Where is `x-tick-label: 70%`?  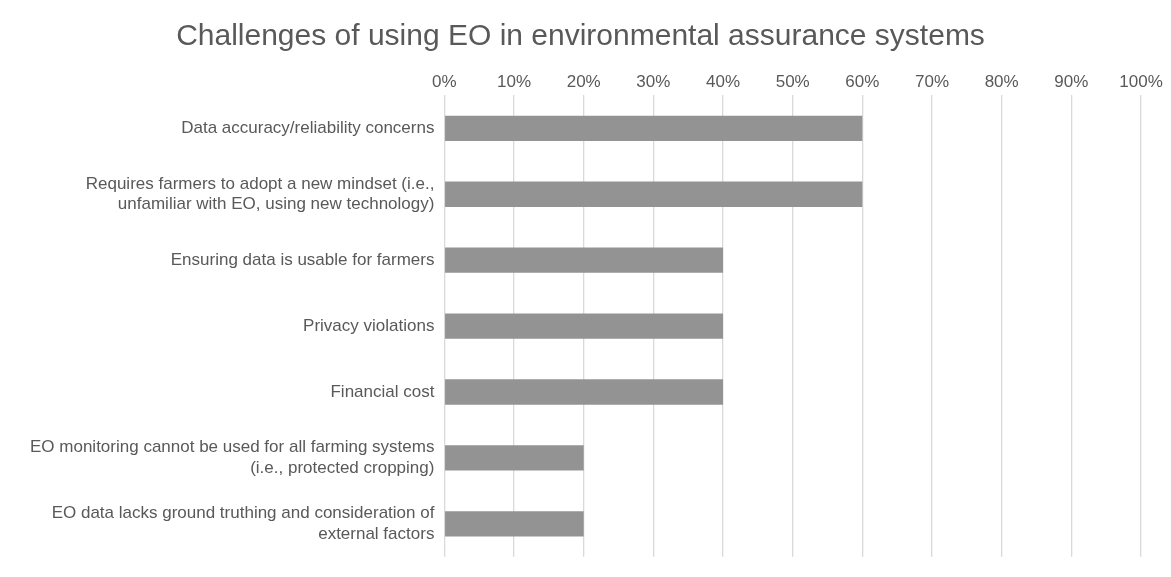
x-tick-label: 70% is located at coordinates (932, 81).